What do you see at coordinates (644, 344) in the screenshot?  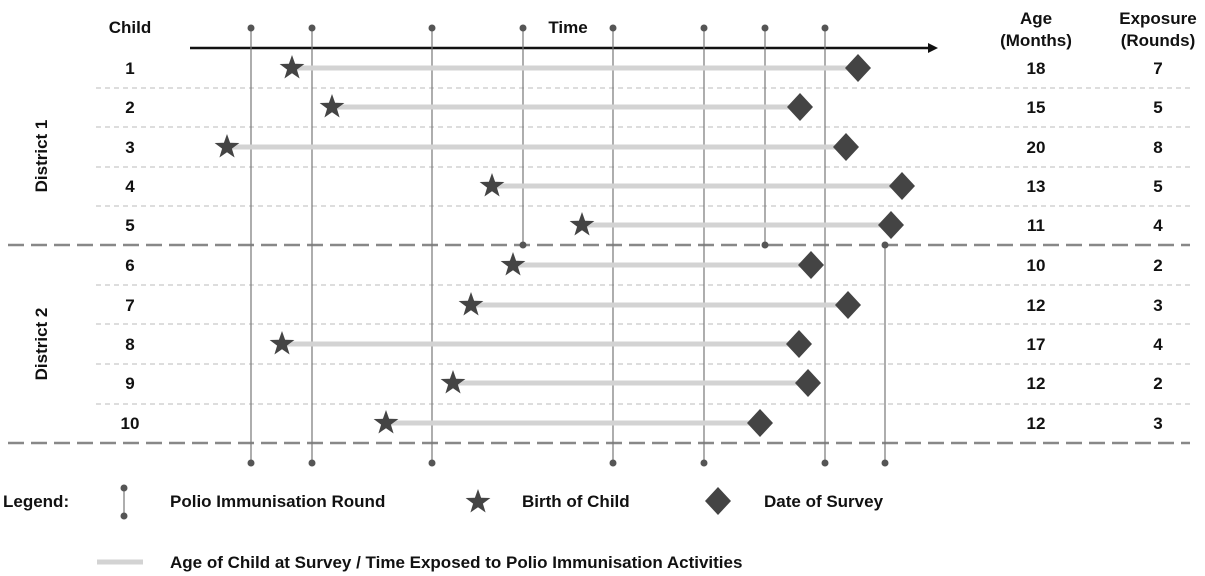 I see `child-row-8: 8 17 4` at bounding box center [644, 344].